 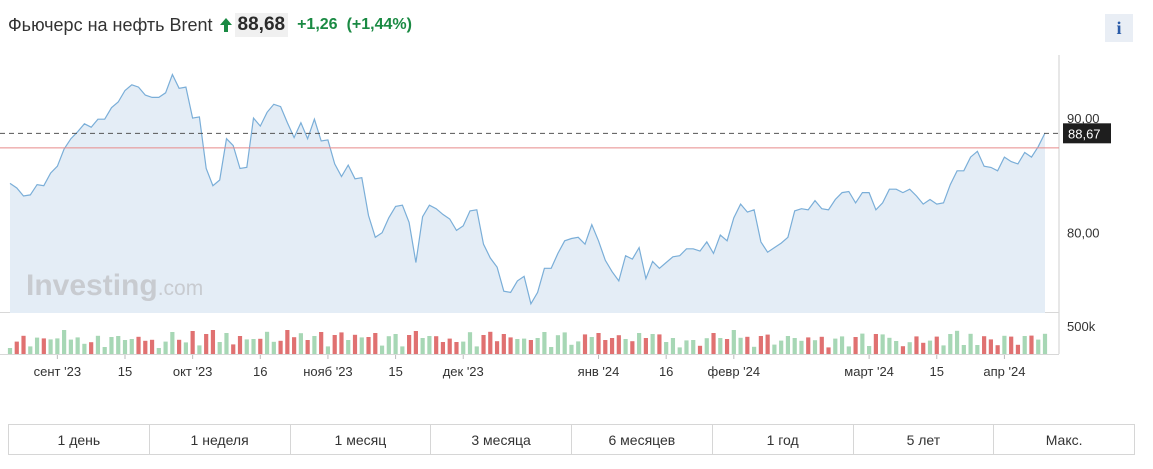 I want to click on x-tick-label-4: нояб '23, so click(x=327, y=371).